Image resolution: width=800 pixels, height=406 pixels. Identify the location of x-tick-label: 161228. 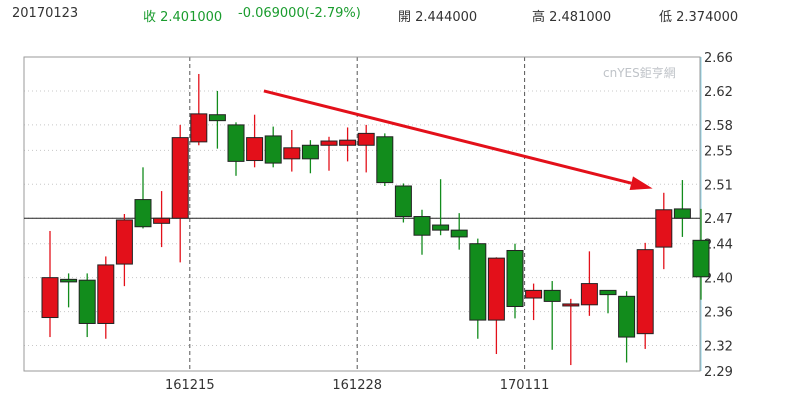
(357, 385).